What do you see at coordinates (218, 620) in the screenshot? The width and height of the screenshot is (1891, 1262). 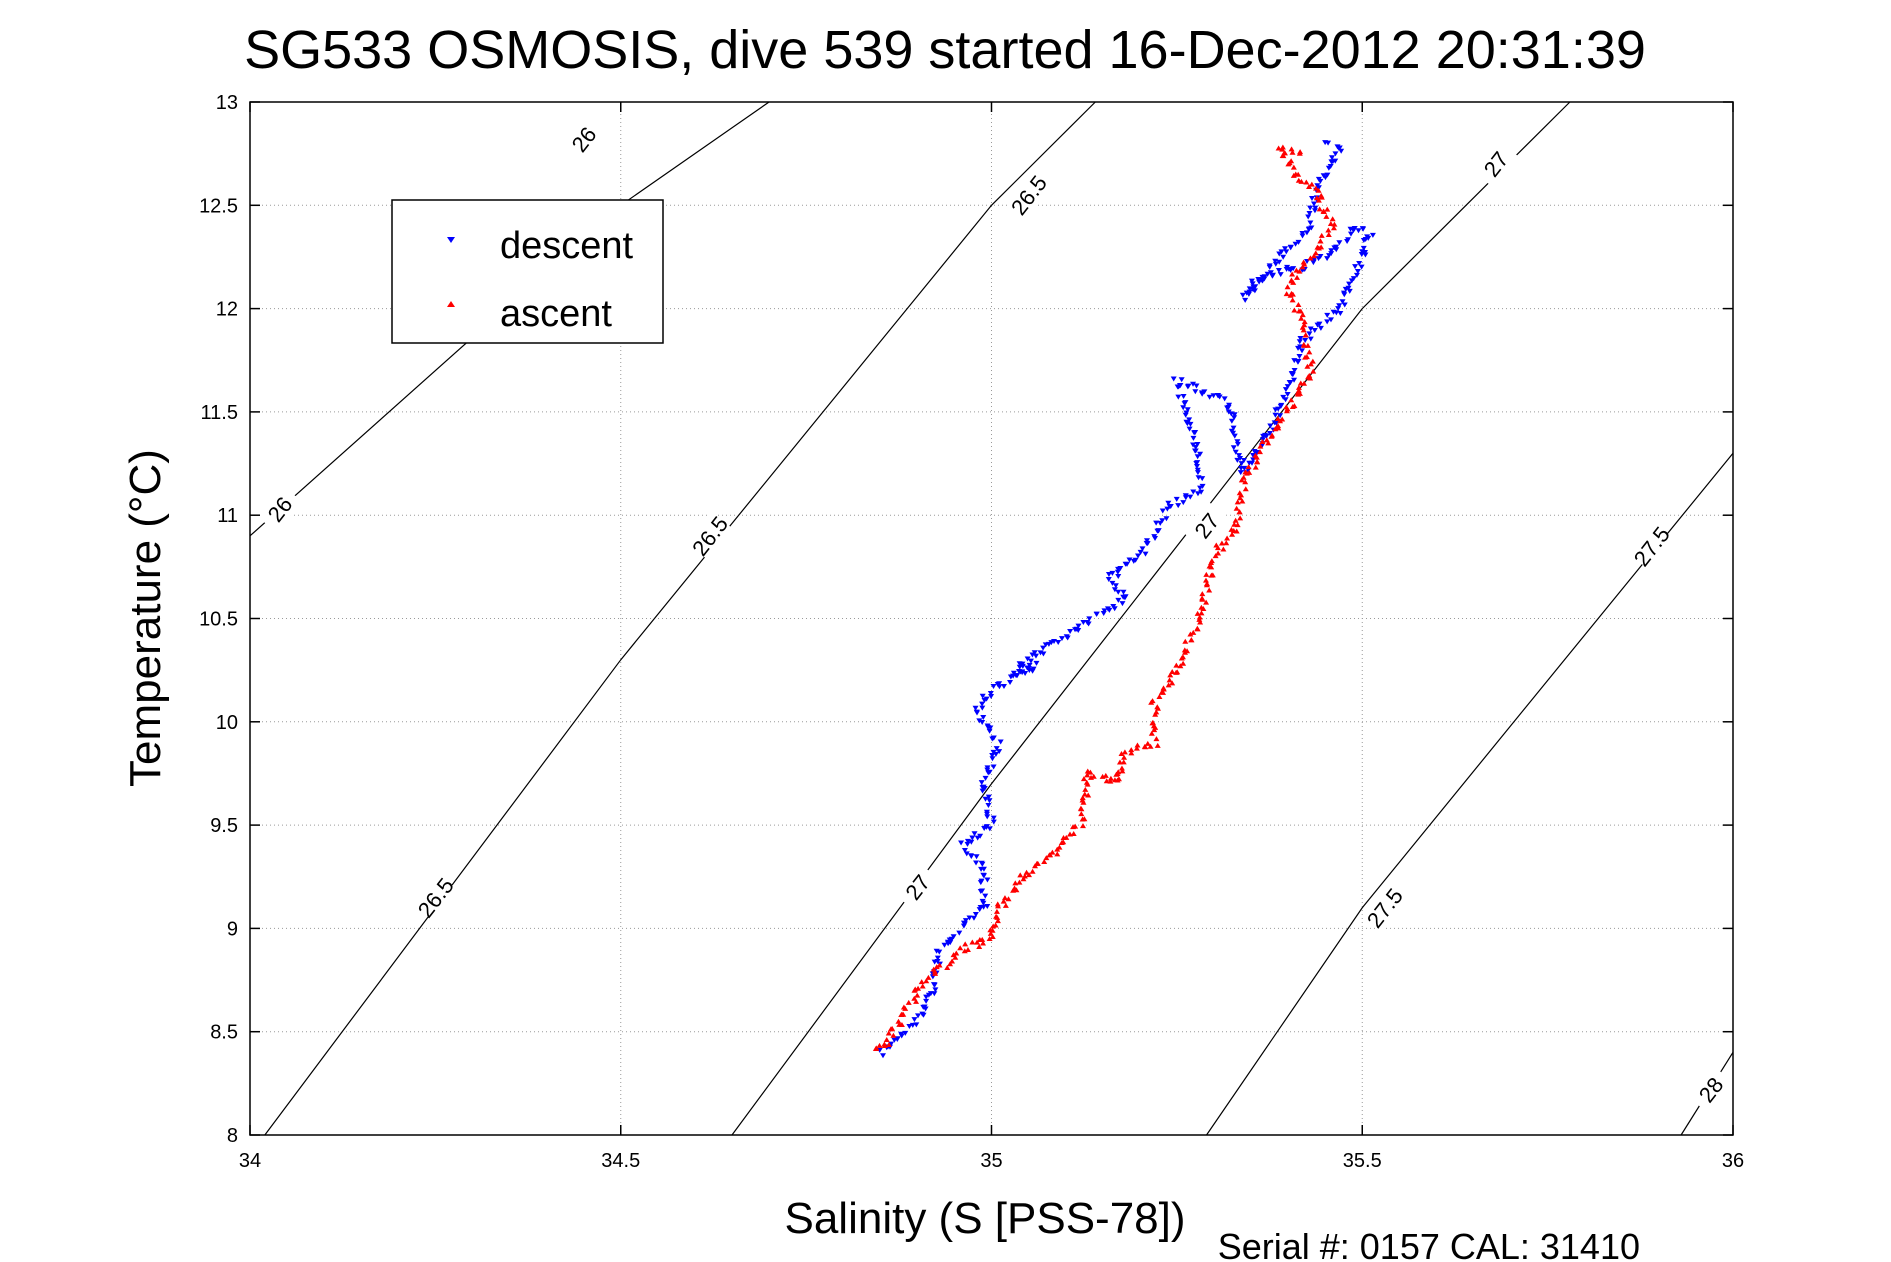 I see `y-tick-label: 10.5` at bounding box center [218, 620].